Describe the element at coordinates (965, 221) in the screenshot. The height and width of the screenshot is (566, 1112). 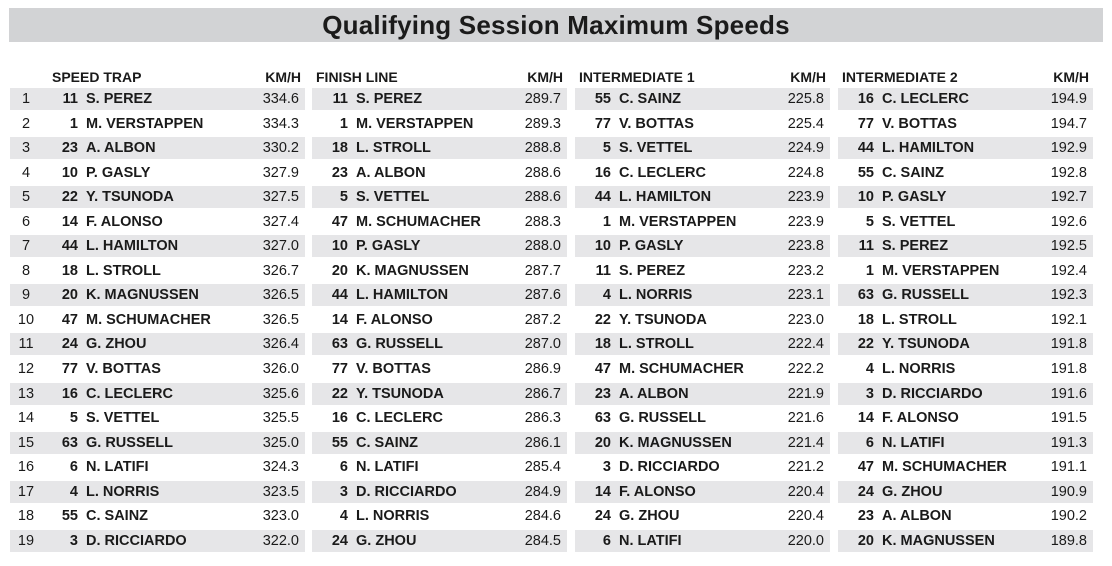
I see `table-row: 5 S. VETTEL 192.6` at that location.